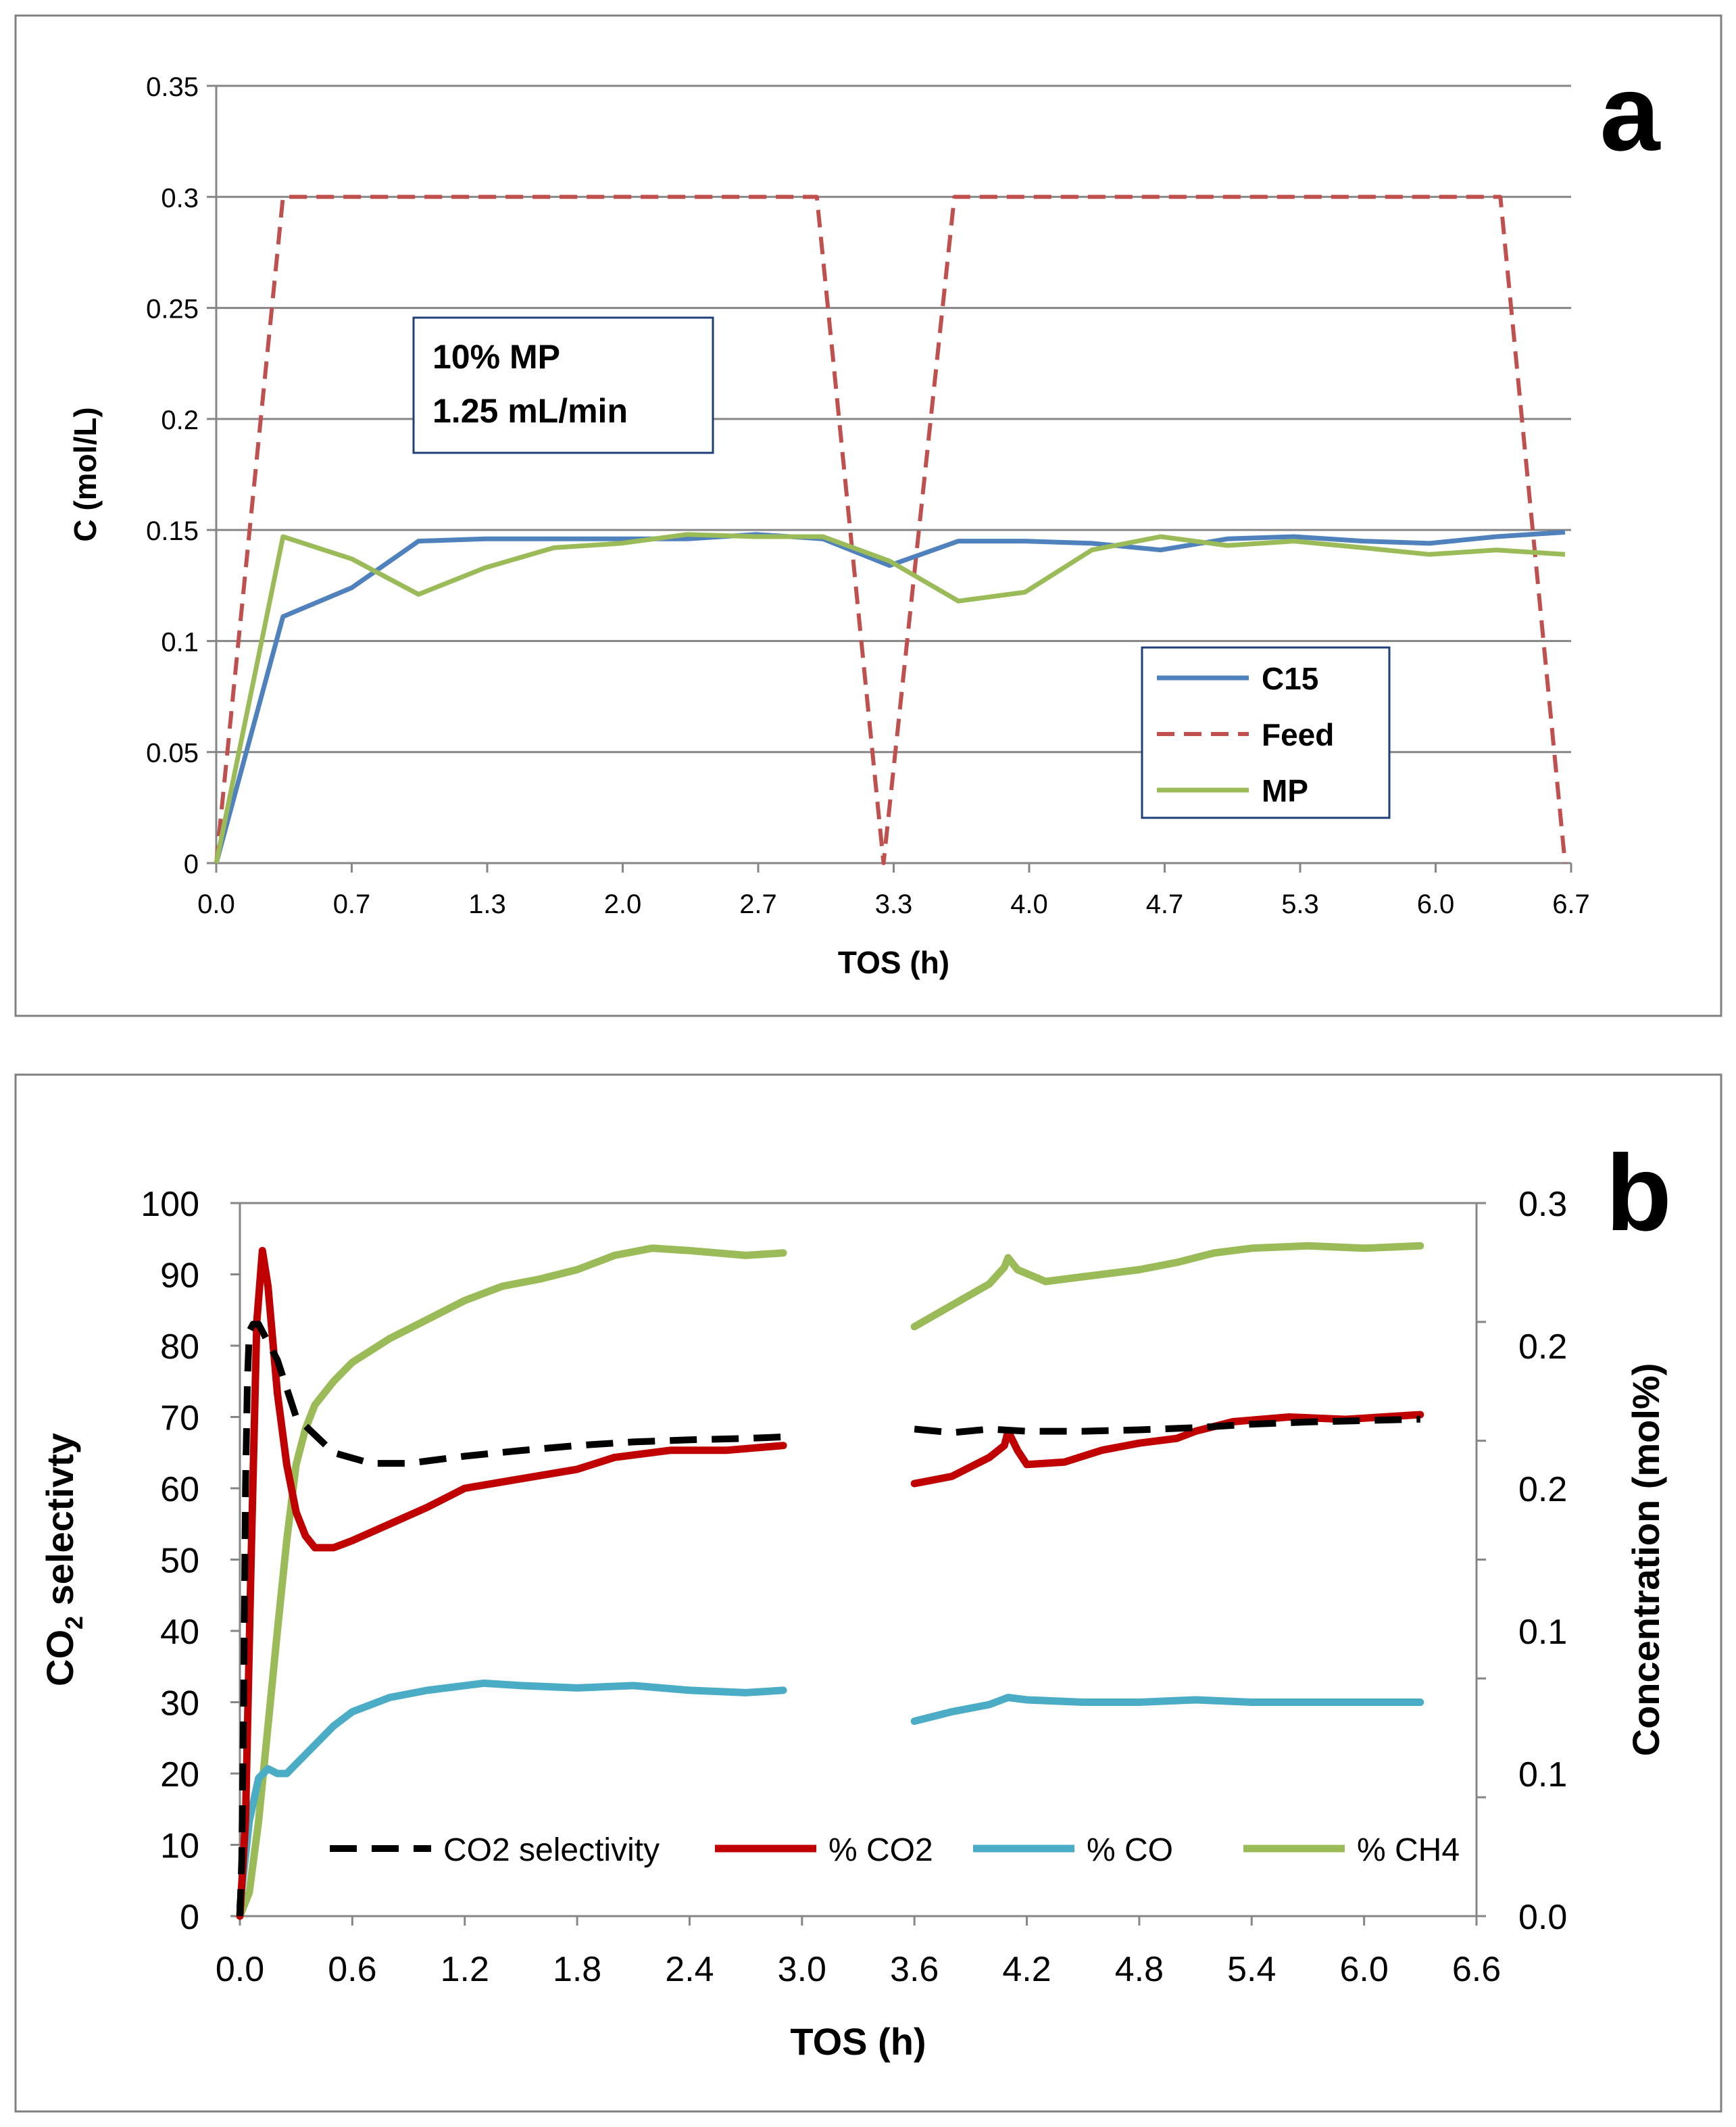 Image resolution: width=1736 pixels, height=2127 pixels. What do you see at coordinates (1139, 1969) in the screenshot?
I see `x-tick-label: 4.8` at bounding box center [1139, 1969].